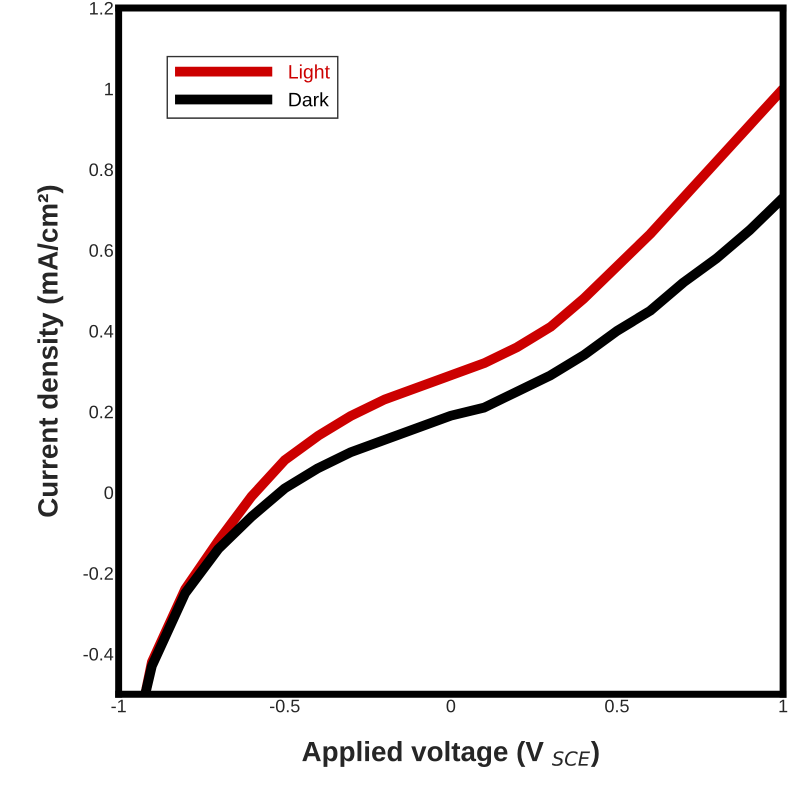 The height and width of the screenshot is (798, 791). Describe the element at coordinates (285, 706) in the screenshot. I see `x-tick-label: -0.5` at that location.